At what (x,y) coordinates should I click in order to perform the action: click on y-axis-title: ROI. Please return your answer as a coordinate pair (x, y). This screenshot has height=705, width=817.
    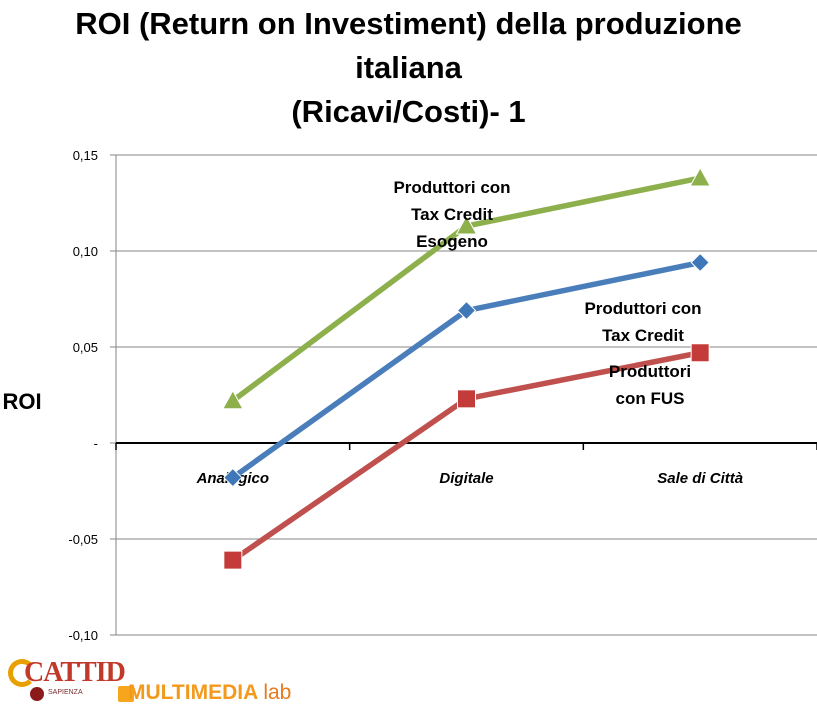
    Looking at the image, I should click on (21, 401).